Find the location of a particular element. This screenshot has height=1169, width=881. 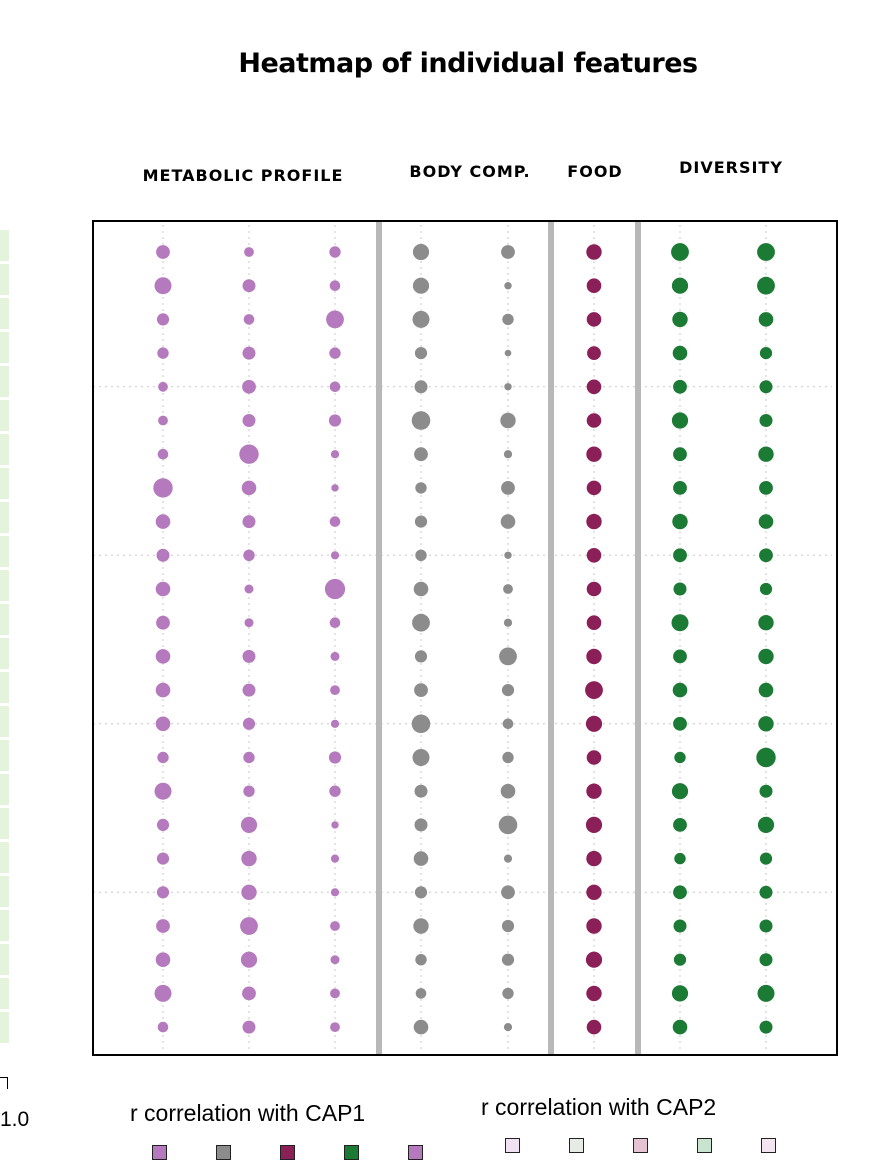

heatmap-dot-r19-c6 is located at coordinates (594, 858).